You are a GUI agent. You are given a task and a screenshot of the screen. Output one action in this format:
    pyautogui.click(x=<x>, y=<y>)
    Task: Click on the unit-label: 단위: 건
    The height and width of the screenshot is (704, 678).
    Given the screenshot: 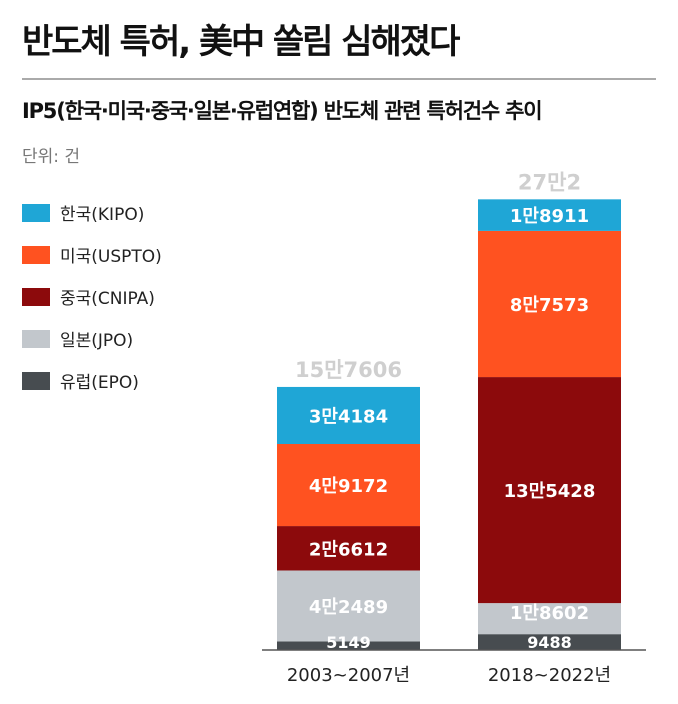 What is the action you would take?
    pyautogui.click(x=51, y=157)
    